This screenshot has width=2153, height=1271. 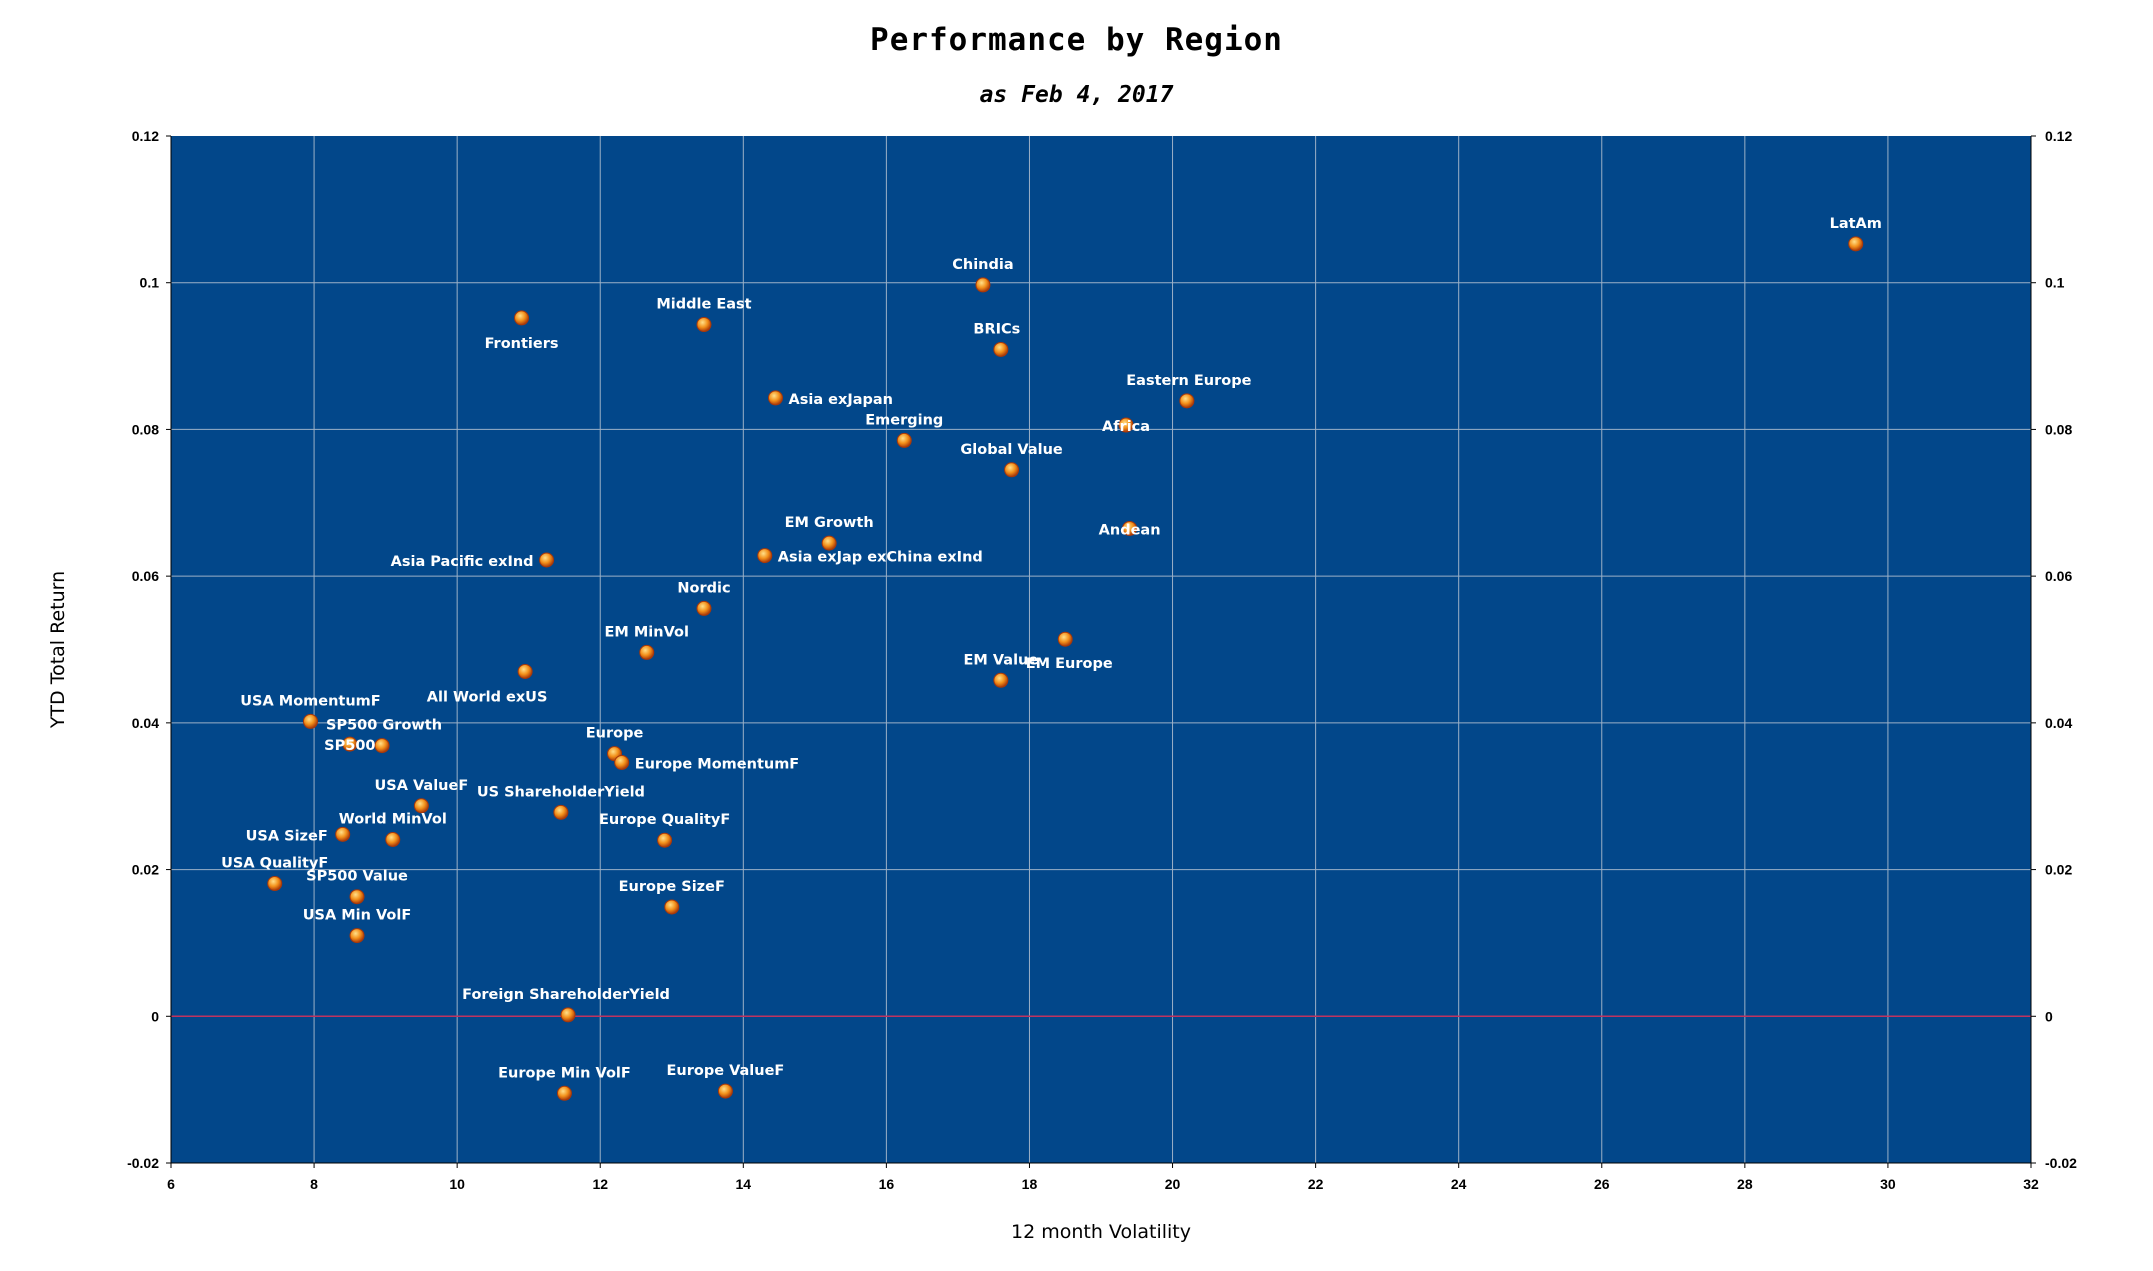 What do you see at coordinates (887, 1184) in the screenshot?
I see `x-tick-label: 16` at bounding box center [887, 1184].